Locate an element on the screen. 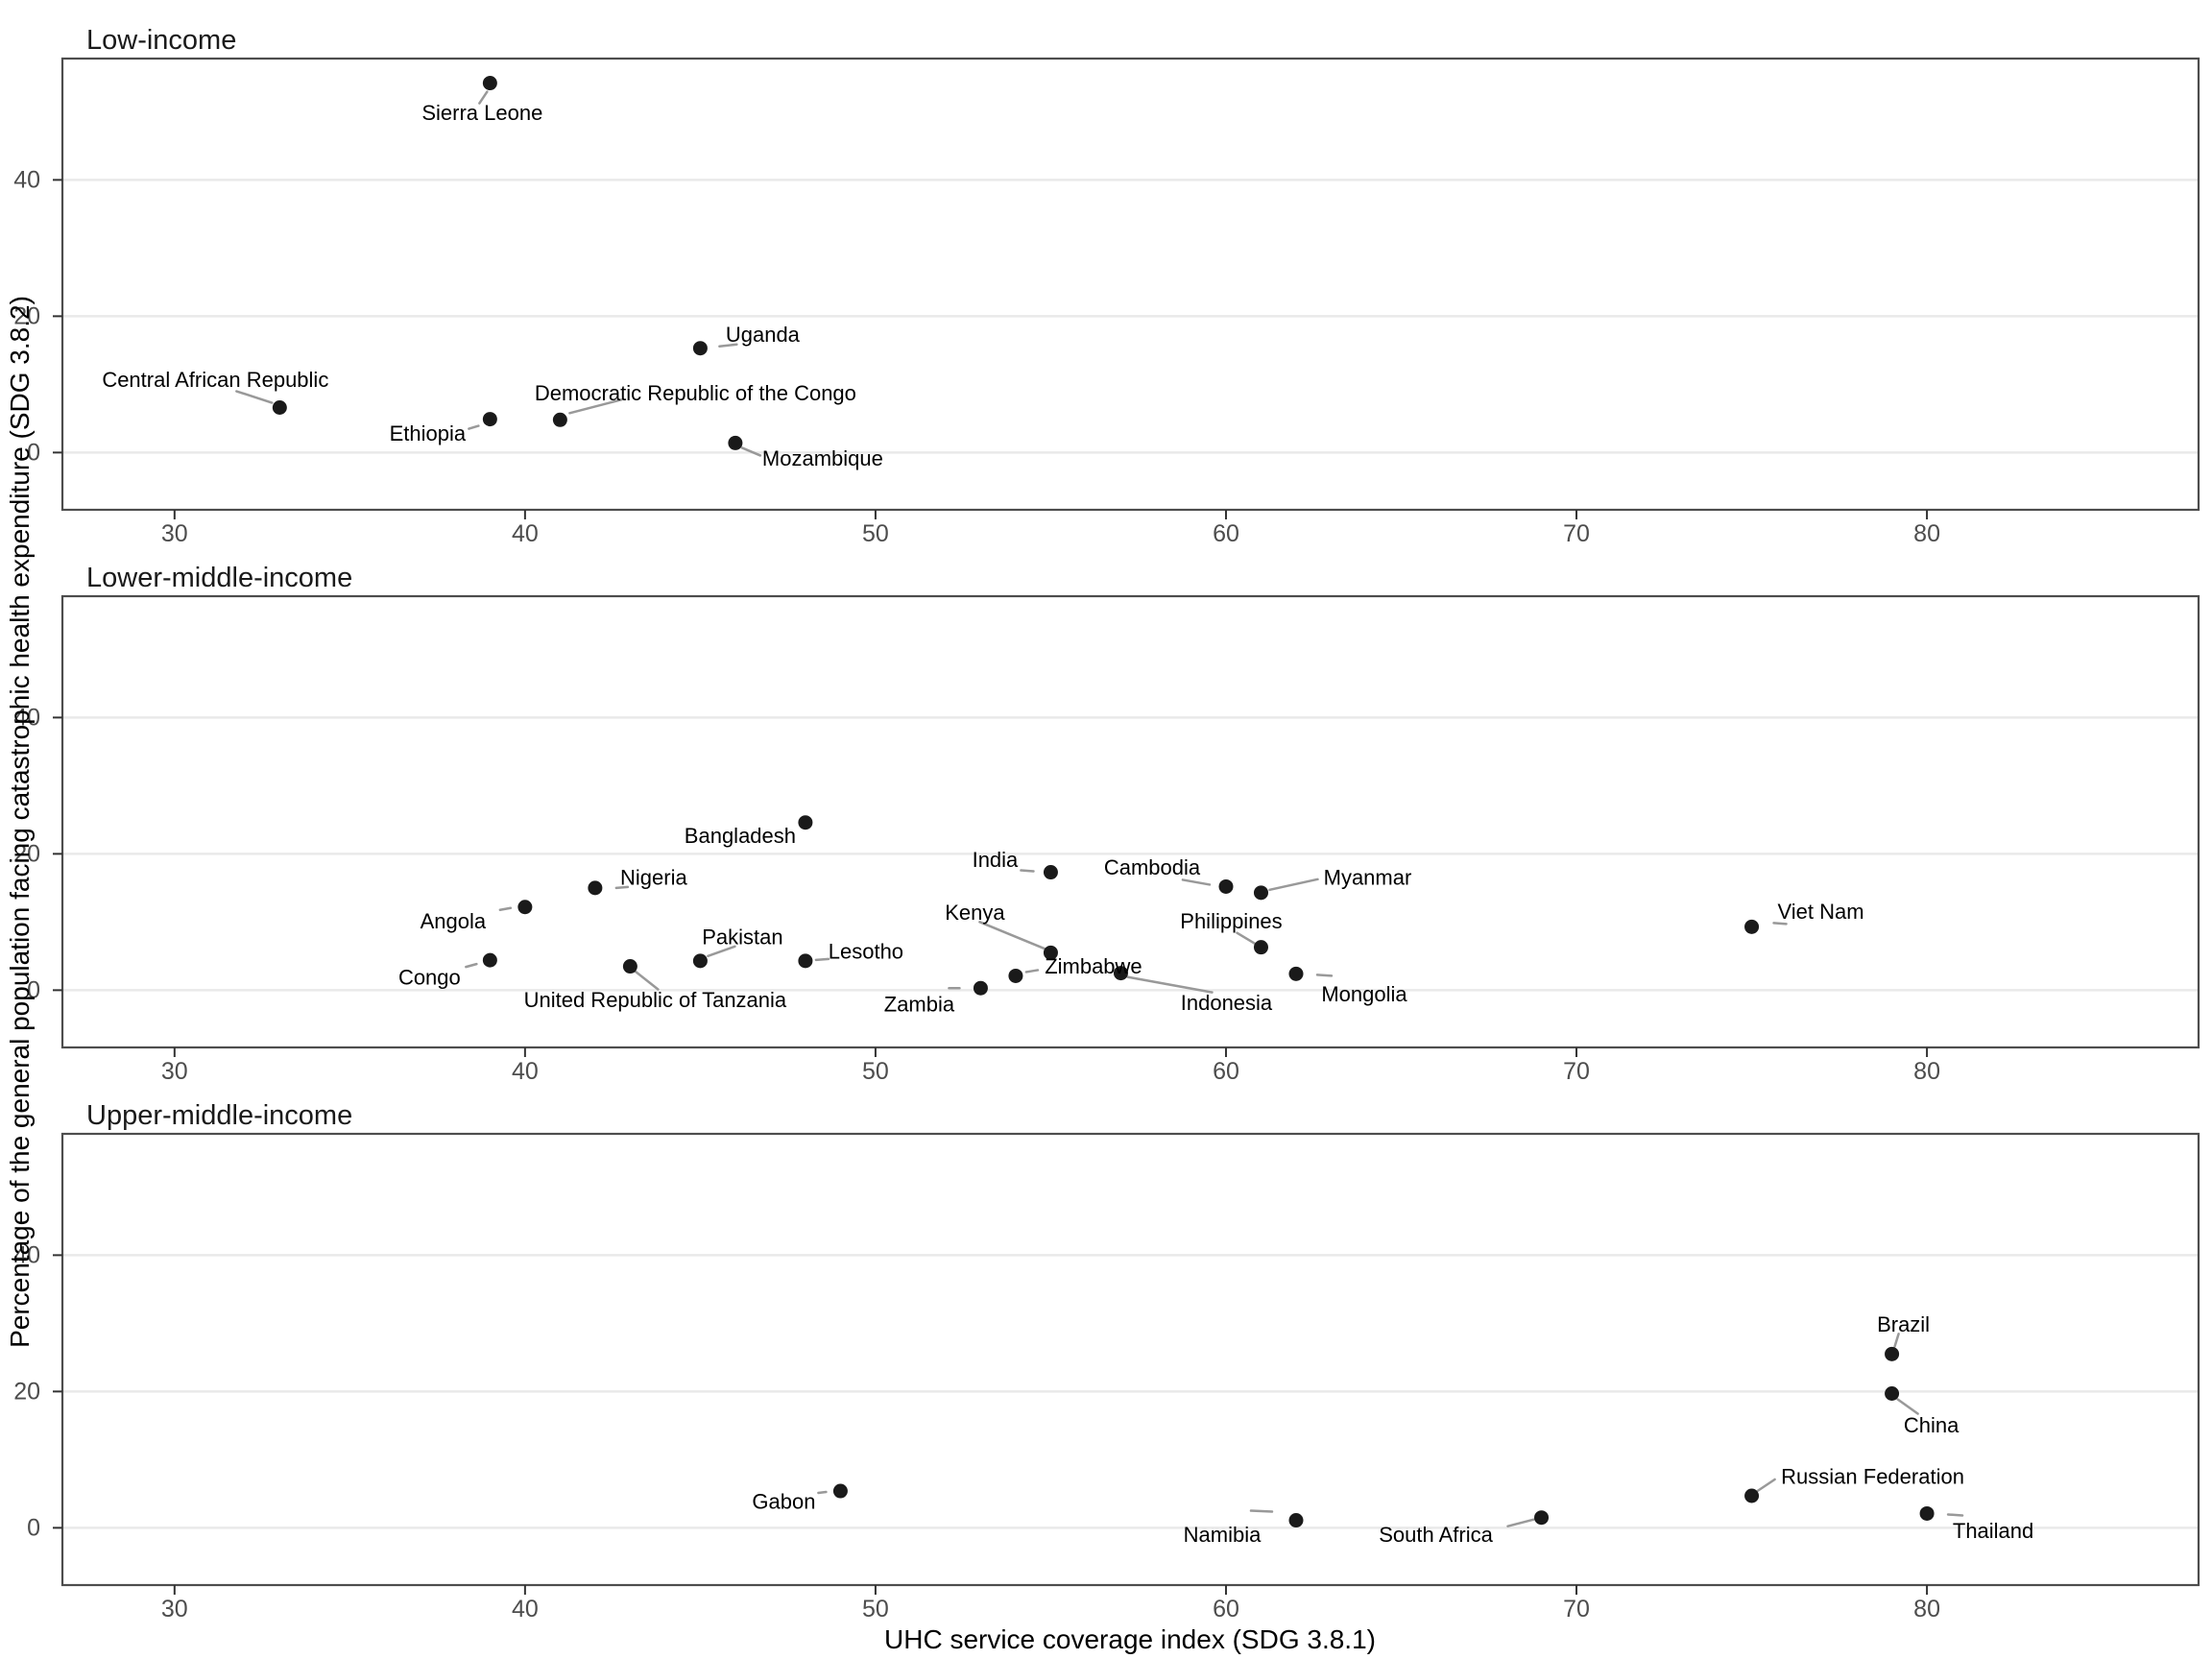 Image resolution: width=2212 pixels, height=1659 pixels. country-label: Sierra Leone is located at coordinates (481, 113).